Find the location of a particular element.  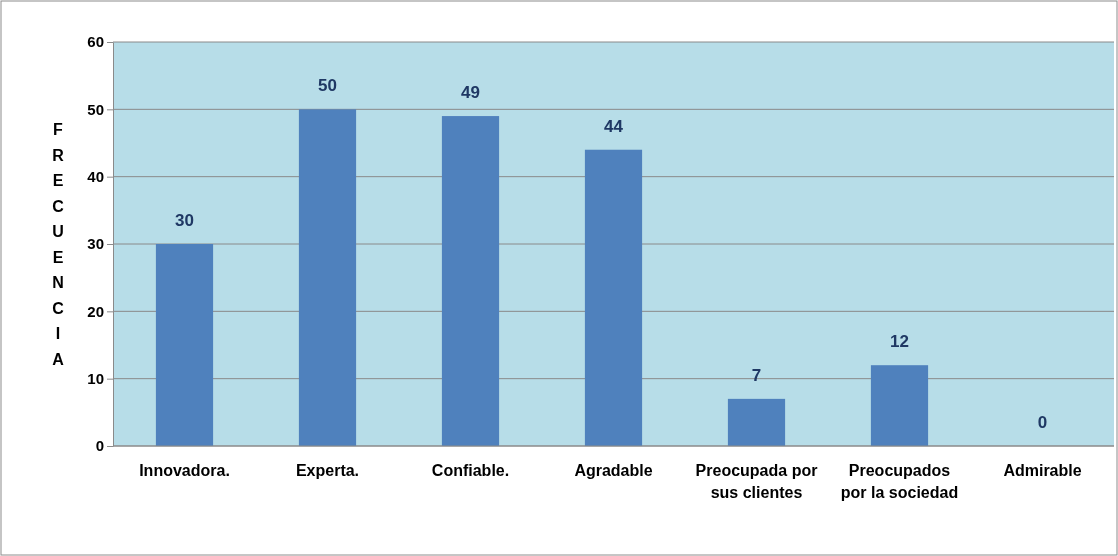

data-label: 12 is located at coordinates (899, 342).